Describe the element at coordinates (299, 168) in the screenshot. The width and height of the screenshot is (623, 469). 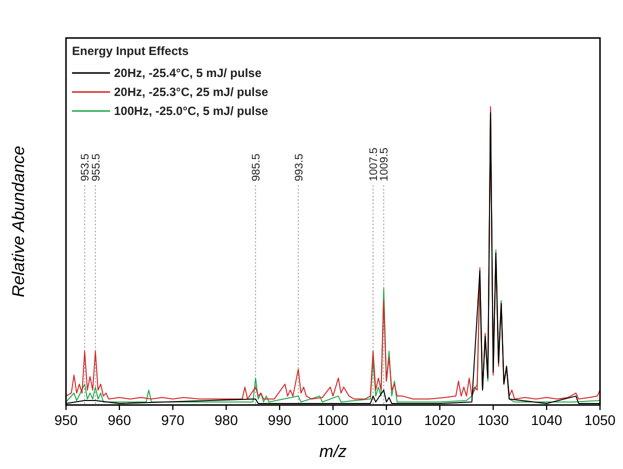
I see `ref-line-label: 993.5` at that location.